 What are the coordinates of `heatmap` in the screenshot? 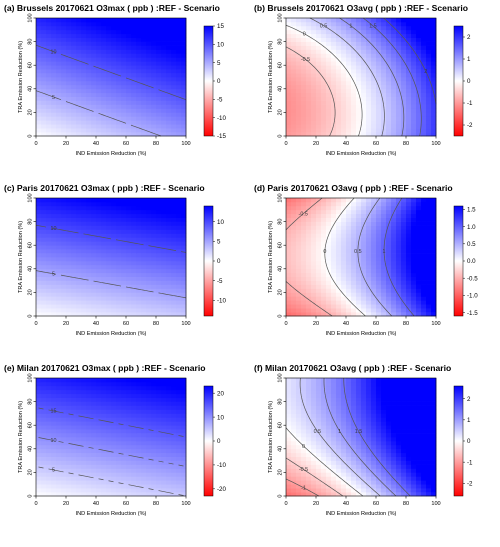 It's located at (111, 437).